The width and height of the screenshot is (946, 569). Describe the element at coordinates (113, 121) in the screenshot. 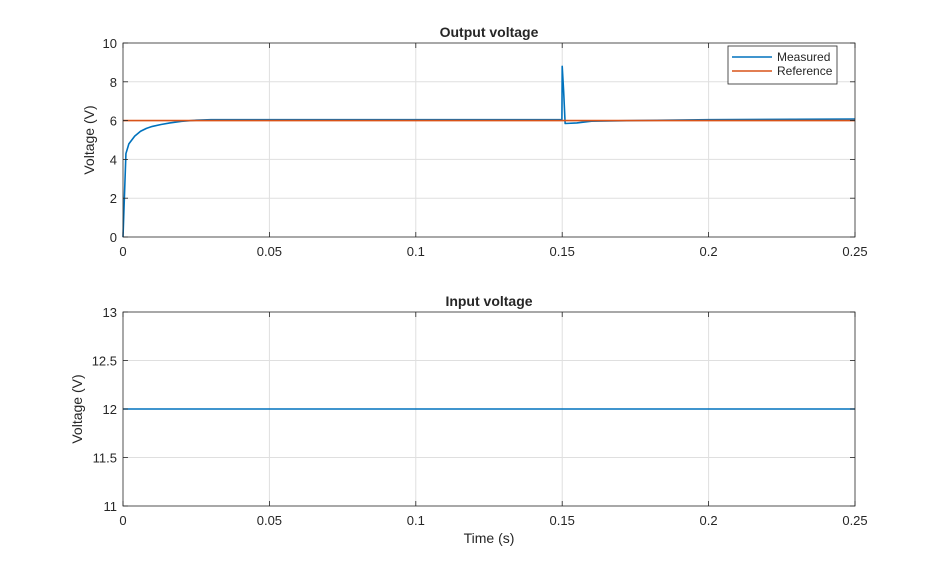

I see `y-tick-label: 6` at that location.